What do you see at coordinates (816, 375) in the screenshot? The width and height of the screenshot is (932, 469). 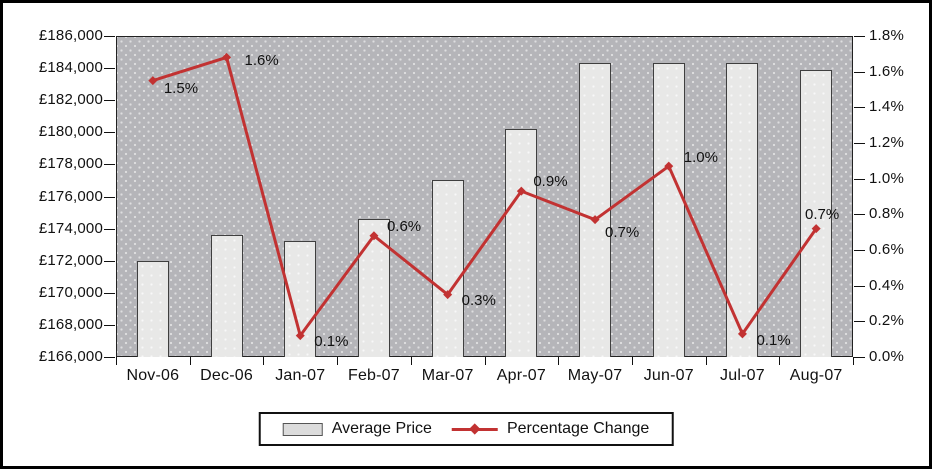 I see `x-axis-category-label: Aug-07` at bounding box center [816, 375].